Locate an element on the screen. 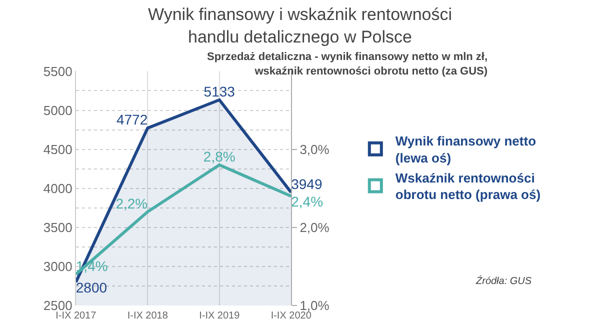 This screenshot has height=336, width=600. y-tick-label: 3500 is located at coordinates (57, 227).